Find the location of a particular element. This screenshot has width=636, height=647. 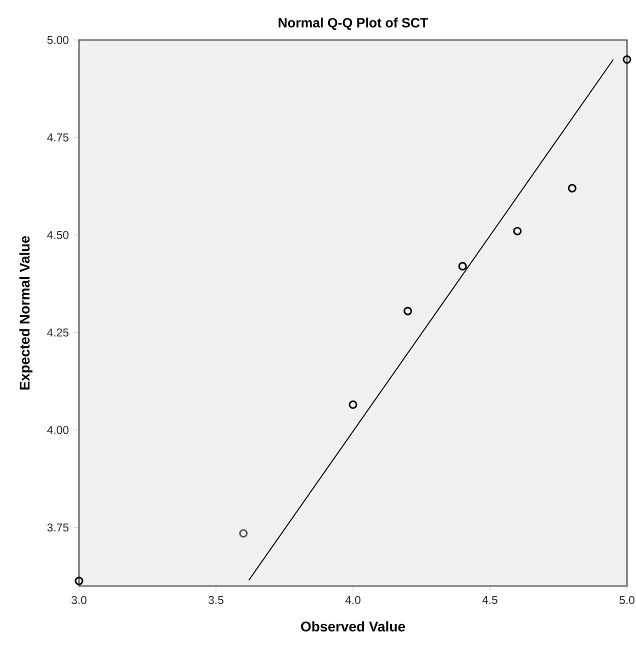

y-tick-label: 4.50 is located at coordinates (58, 235).